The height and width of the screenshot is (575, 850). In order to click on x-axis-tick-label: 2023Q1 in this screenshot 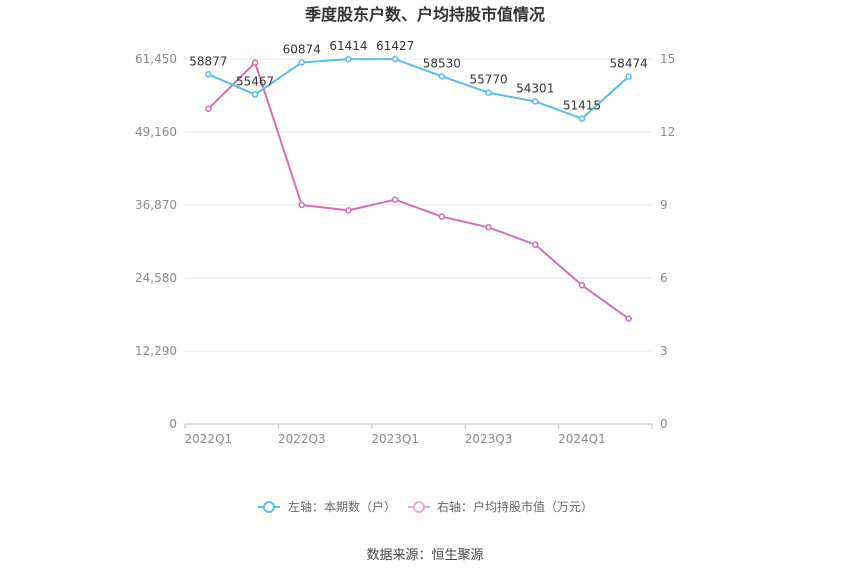, I will do `click(395, 439)`.